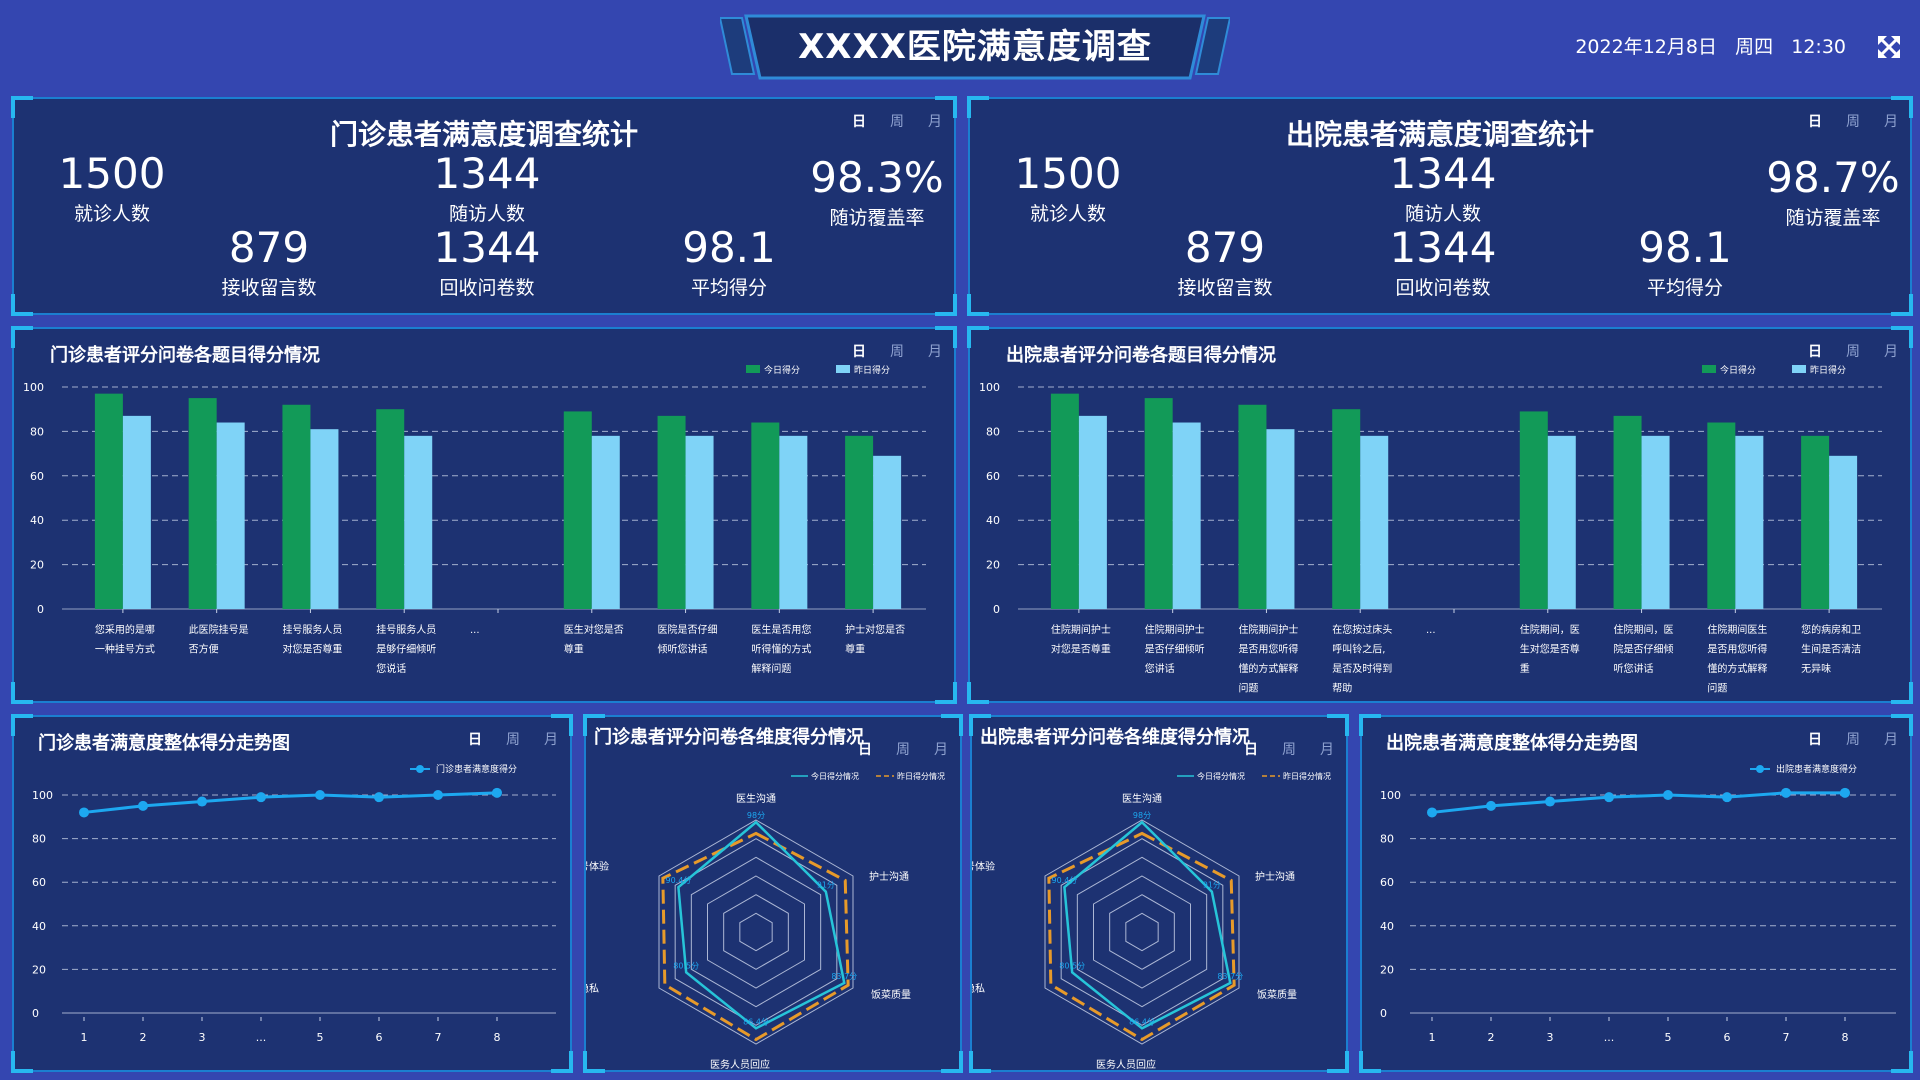 The width and height of the screenshot is (1920, 1080). What do you see at coordinates (1358, 649) in the screenshot?
I see `x-tick-label: 呼叫铃之后,` at bounding box center [1358, 649].